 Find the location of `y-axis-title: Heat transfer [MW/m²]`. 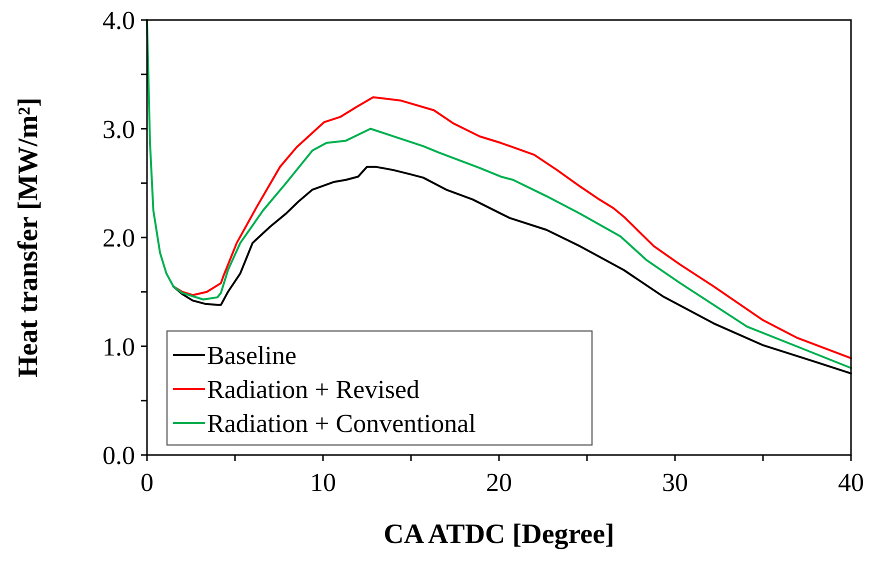

y-axis-title: Heat transfer [MW/m²] is located at coordinates (28, 238).